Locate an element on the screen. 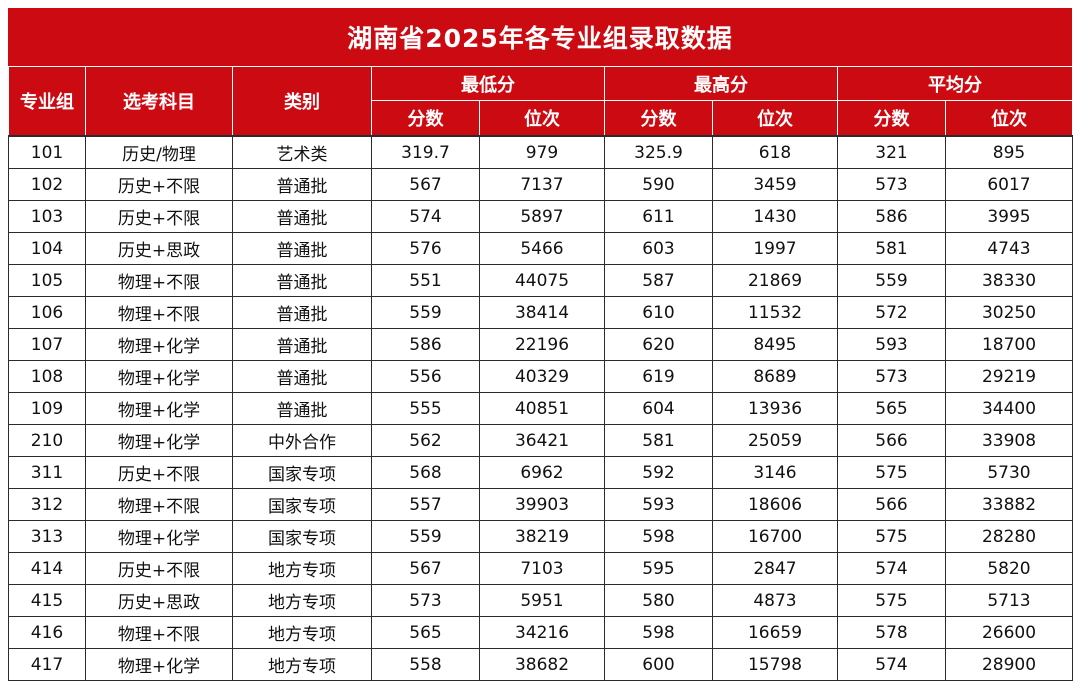 The width and height of the screenshot is (1080, 691). cell-group: 312 is located at coordinates (47, 504).